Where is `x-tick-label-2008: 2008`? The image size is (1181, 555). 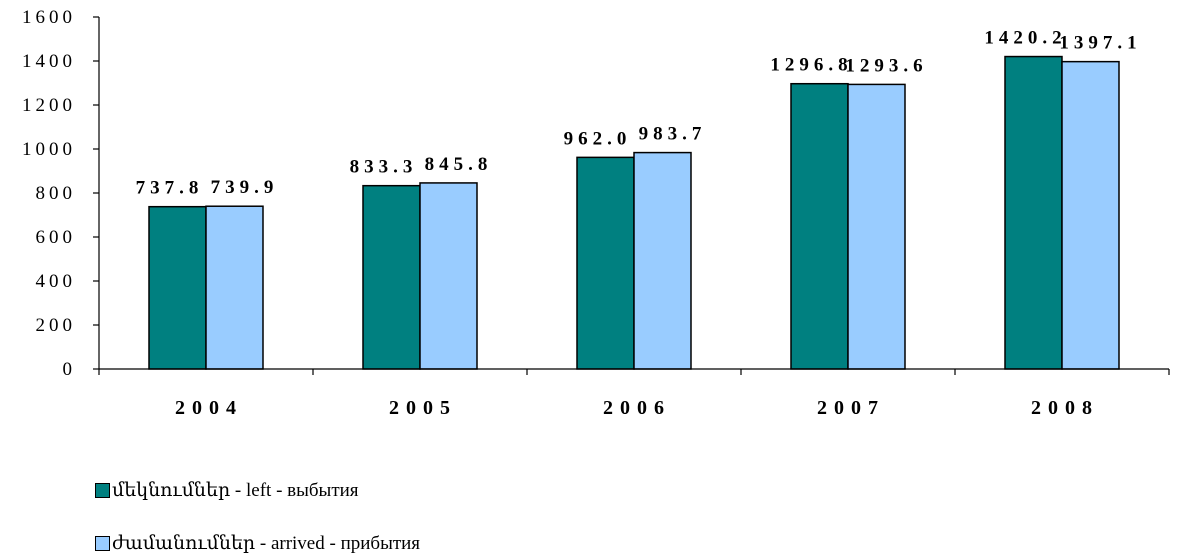
x-tick-label-2008: 2008 is located at coordinates (1065, 408).